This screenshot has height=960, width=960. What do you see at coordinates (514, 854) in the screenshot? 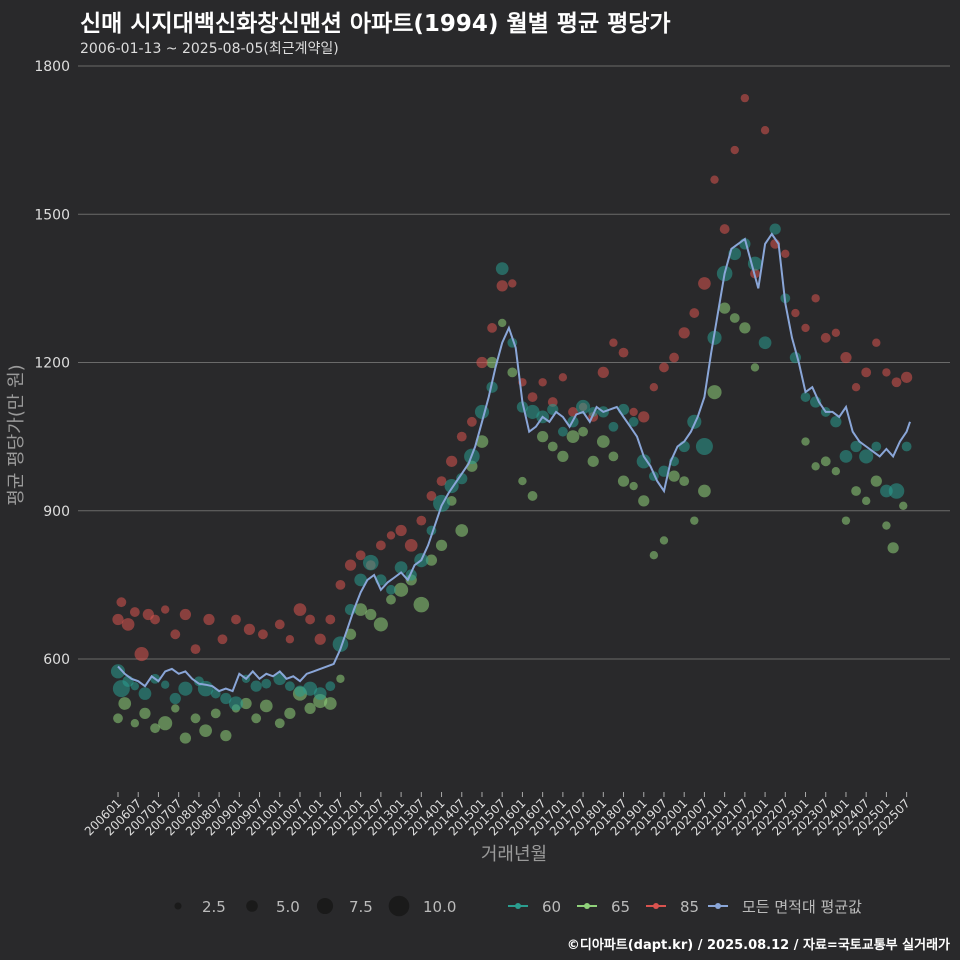
I see `x-axis-label: 거래년월` at bounding box center [514, 854].